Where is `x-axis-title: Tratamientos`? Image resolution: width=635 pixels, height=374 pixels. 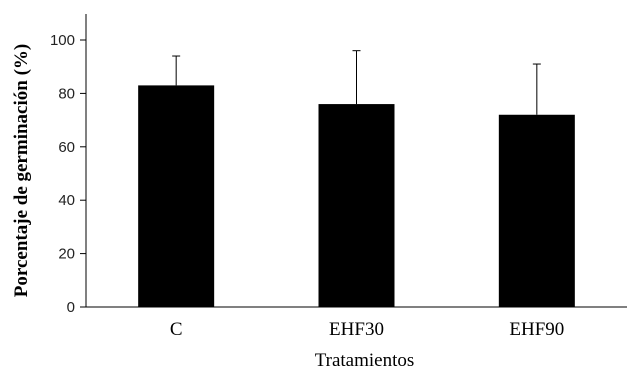
x-axis-title: Tratamientos is located at coordinates (365, 360).